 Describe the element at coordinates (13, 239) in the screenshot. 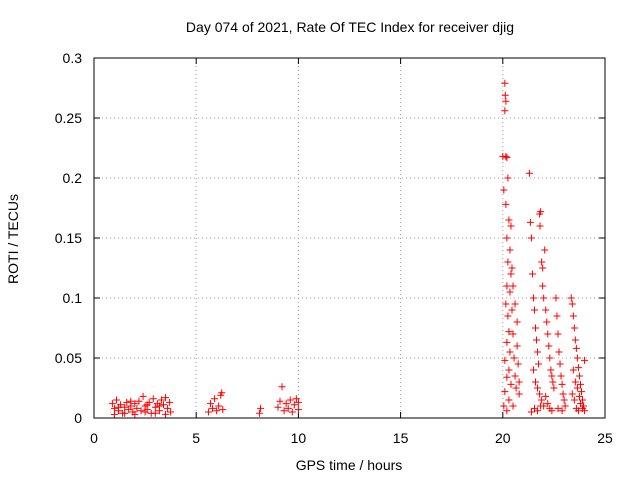

I see `y-axis-label: ROTI / TECUs` at that location.